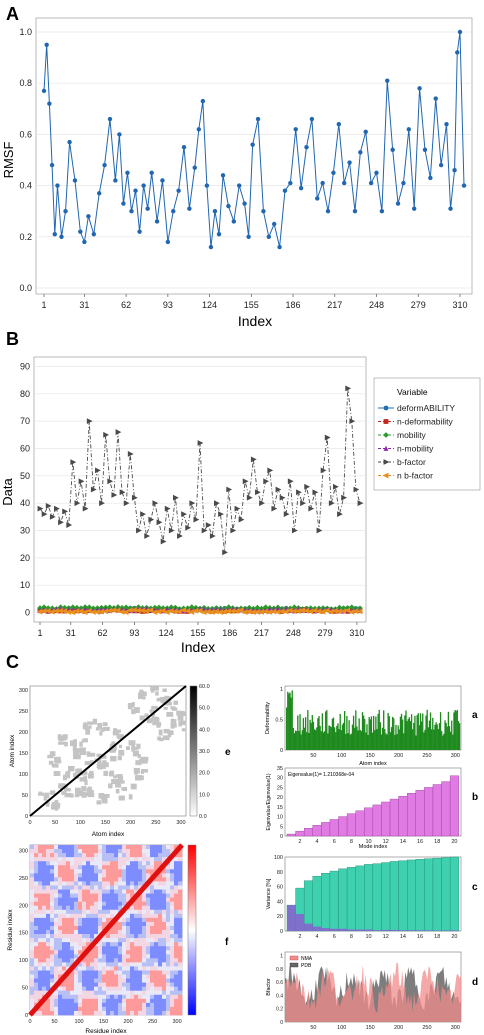 Image resolution: width=484 pixels, height=1035 pixels. What do you see at coordinates (29, 823) in the screenshot?
I see `contact-xtick-label: 0` at bounding box center [29, 823].